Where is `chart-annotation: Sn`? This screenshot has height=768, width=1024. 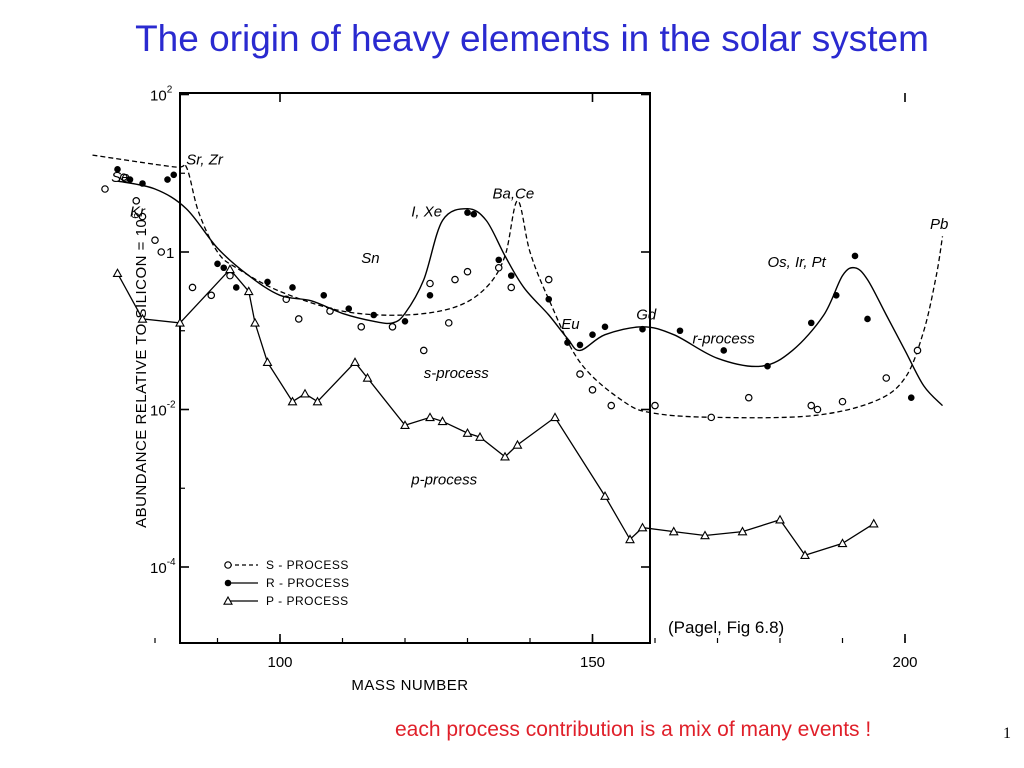 chart-annotation: Sn is located at coordinates (370, 258).